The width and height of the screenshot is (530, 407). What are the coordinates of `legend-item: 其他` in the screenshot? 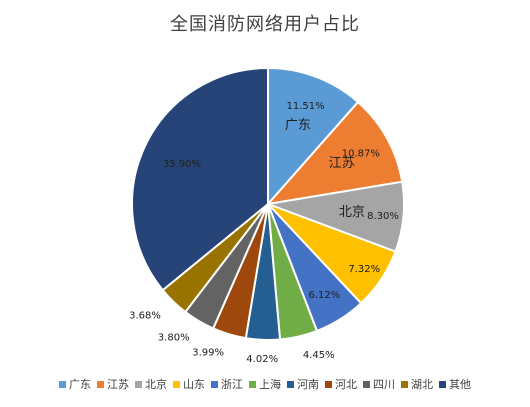 It's located at (455, 384).